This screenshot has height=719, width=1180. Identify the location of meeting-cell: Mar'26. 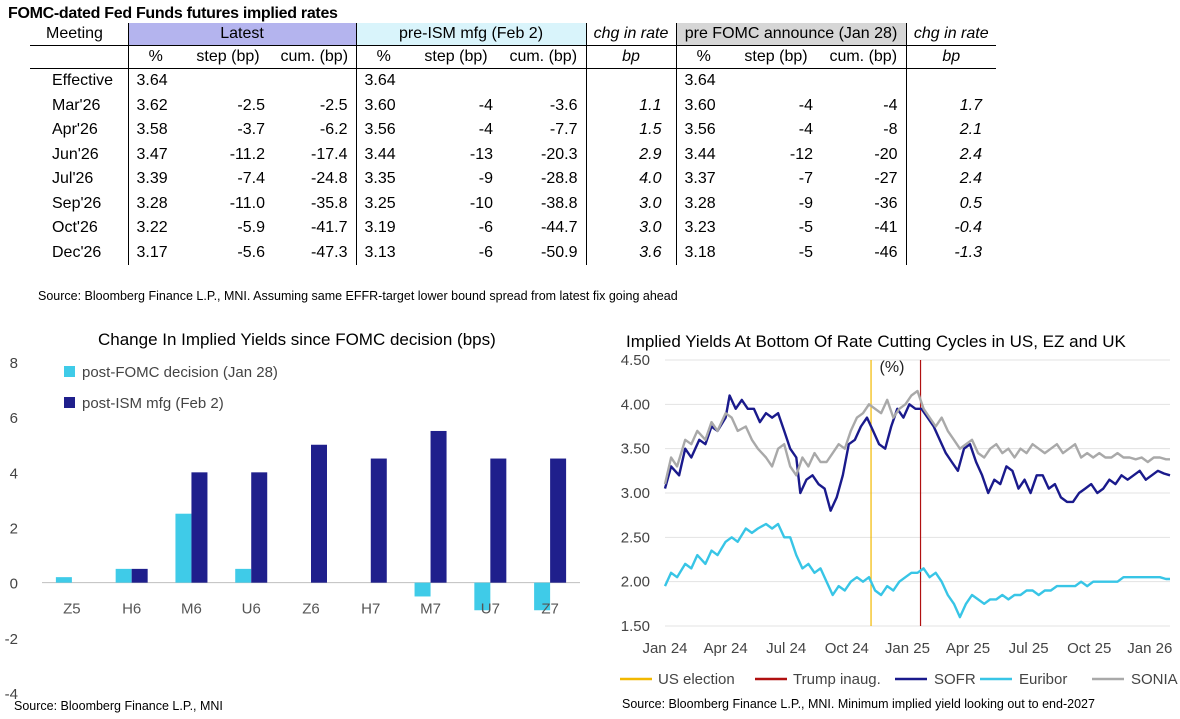
(76, 105).